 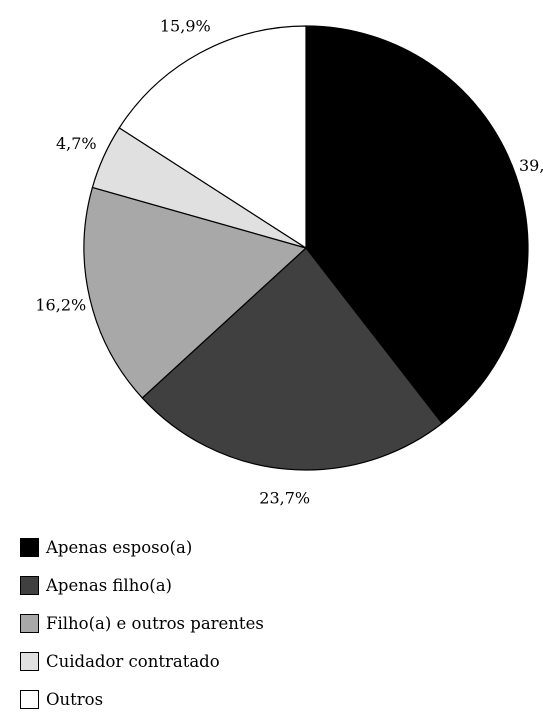 I want to click on pie-data-label-filho-a-e-outros-parentes: 16,2%, so click(x=60, y=305).